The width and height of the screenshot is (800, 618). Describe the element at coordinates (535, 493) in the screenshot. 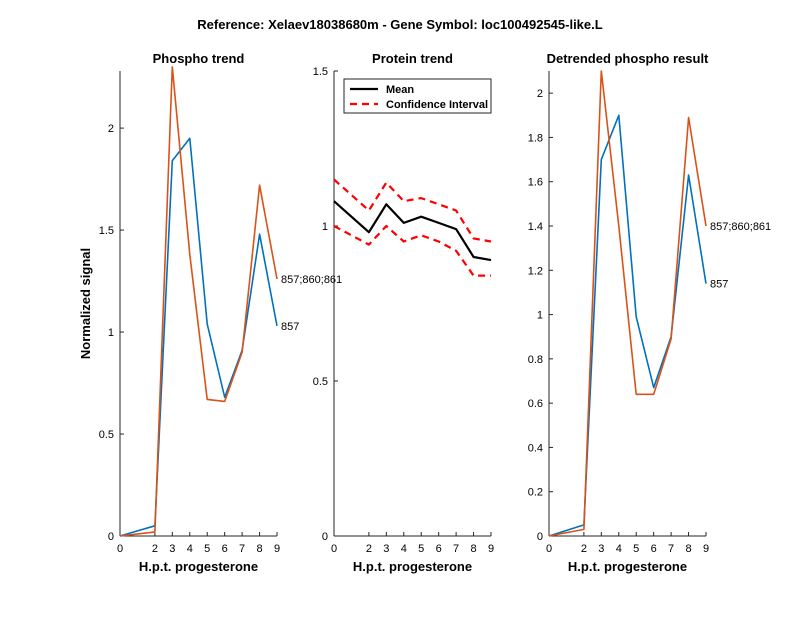

I see `y-tick-label: 0.2` at that location.